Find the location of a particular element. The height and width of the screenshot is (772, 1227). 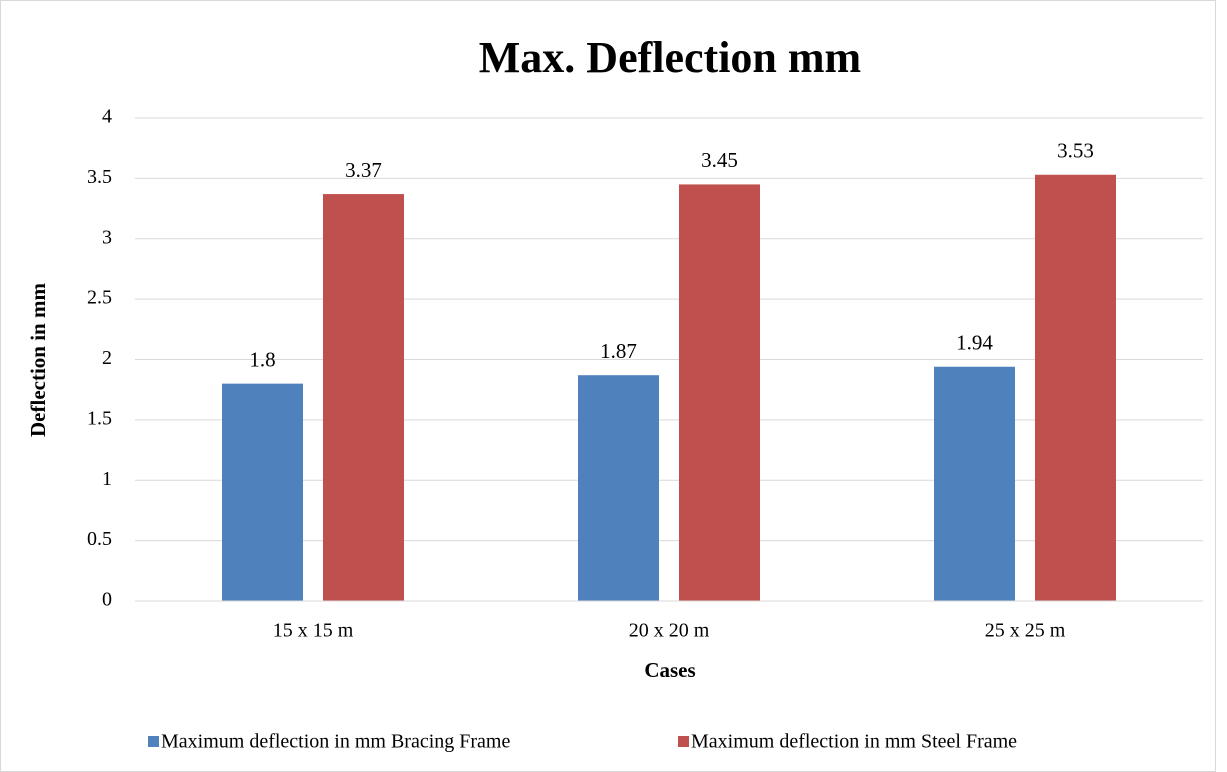

x-tick-label: 25 x 25 m is located at coordinates (1025, 631).